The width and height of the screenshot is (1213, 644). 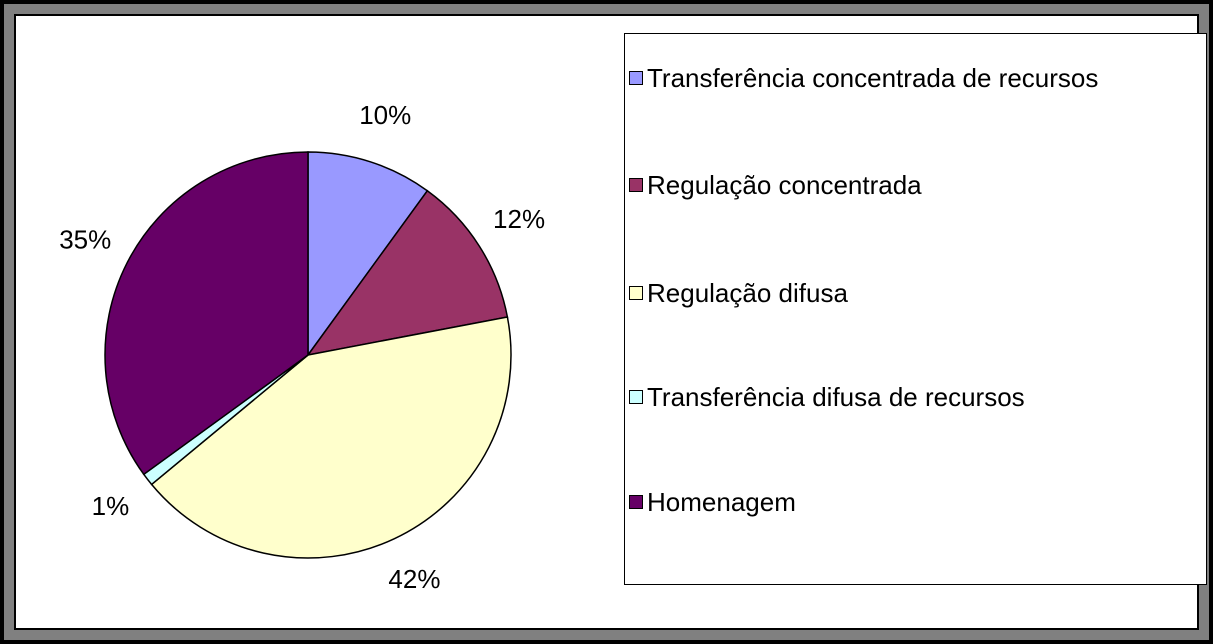 I want to click on legend-label: Homenagem, so click(x=721, y=502).